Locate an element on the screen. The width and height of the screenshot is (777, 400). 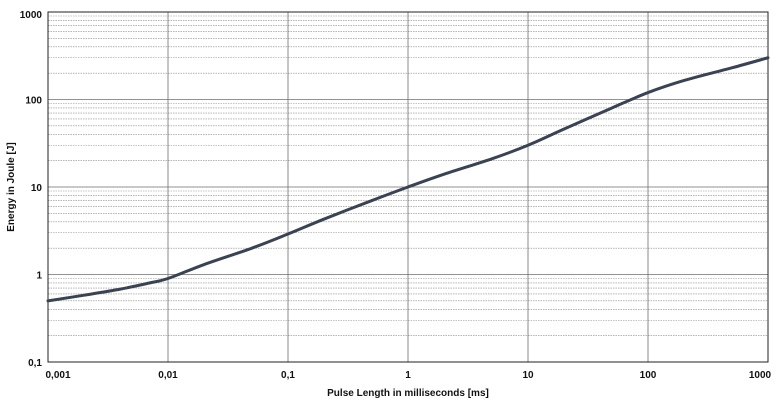
y-tick-label: 1 is located at coordinates (39, 276).